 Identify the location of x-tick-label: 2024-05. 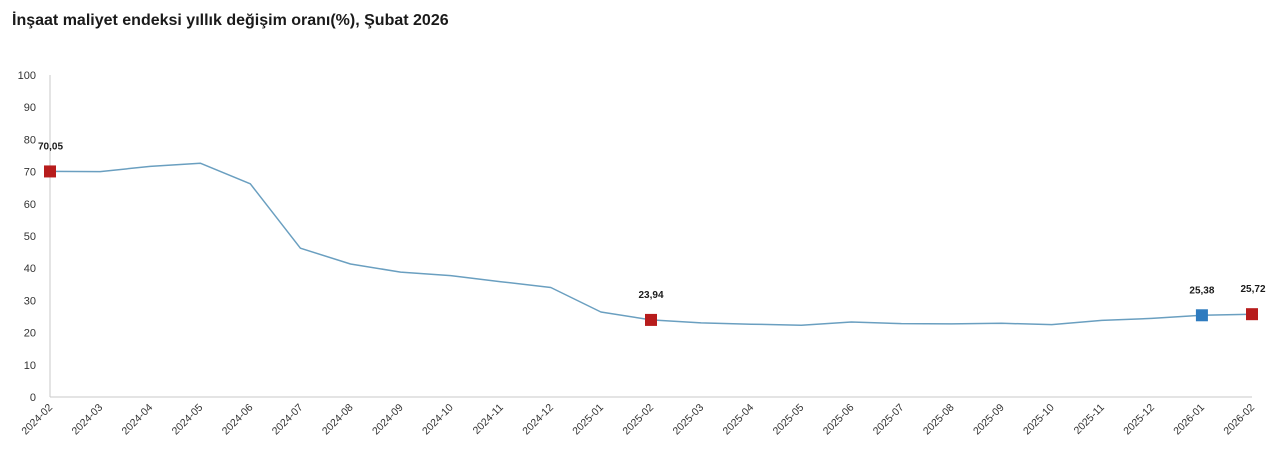
(188, 420).